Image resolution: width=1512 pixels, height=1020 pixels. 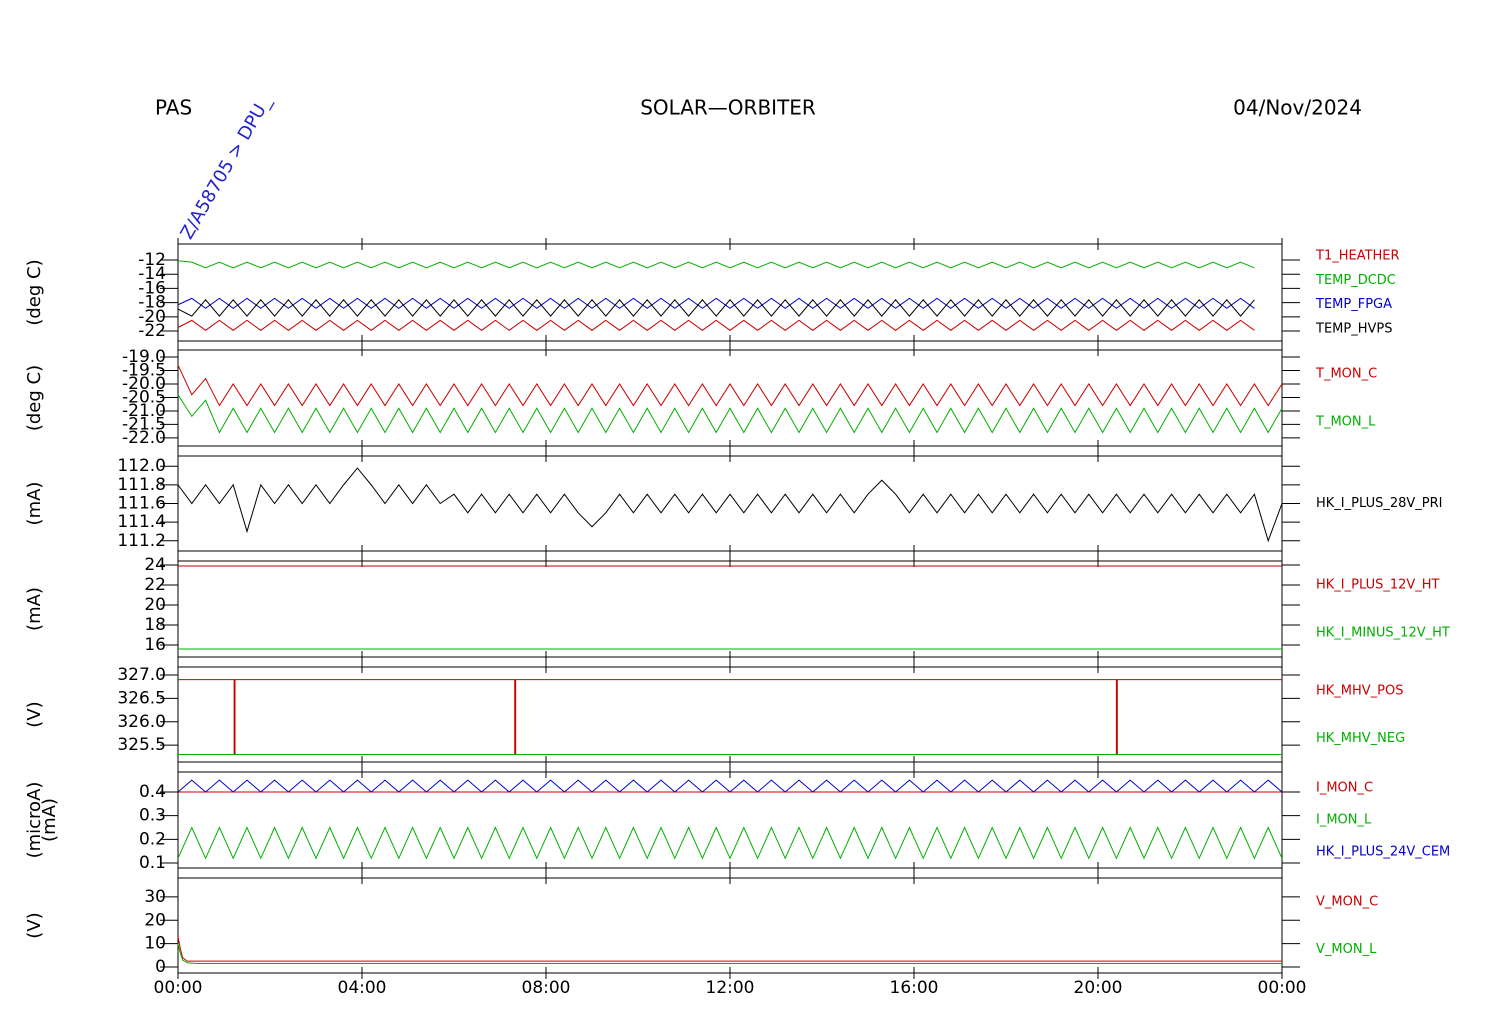 What do you see at coordinates (155, 645) in the screenshot?
I see `y-tick-label: 16` at bounding box center [155, 645].